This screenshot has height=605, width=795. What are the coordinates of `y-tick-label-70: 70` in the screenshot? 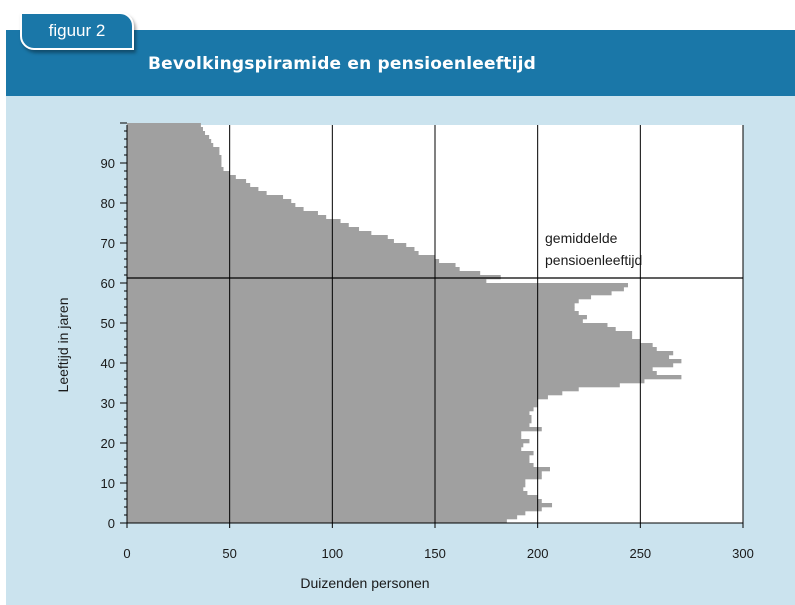 It's located at (108, 243).